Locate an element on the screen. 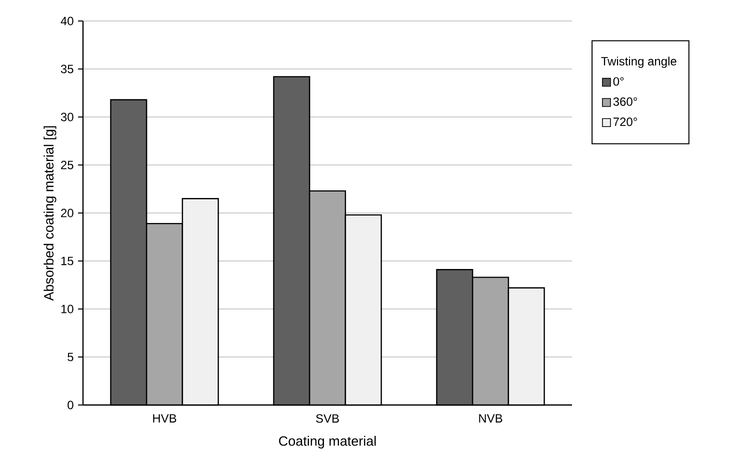 This screenshot has height=461, width=737. x-axis-title: Coating material is located at coordinates (327, 442).